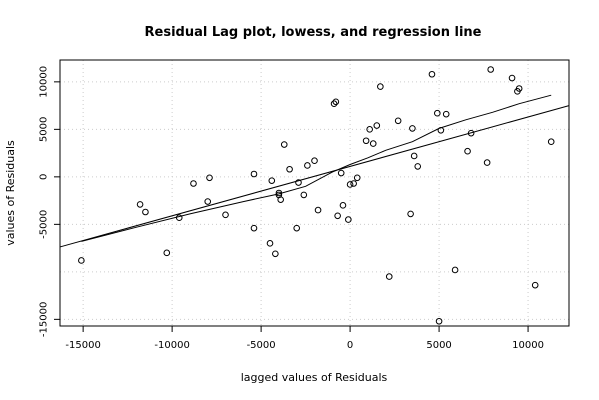 This screenshot has height=400, width=599. I want to click on y-tick-label: -15000, so click(44, 319).